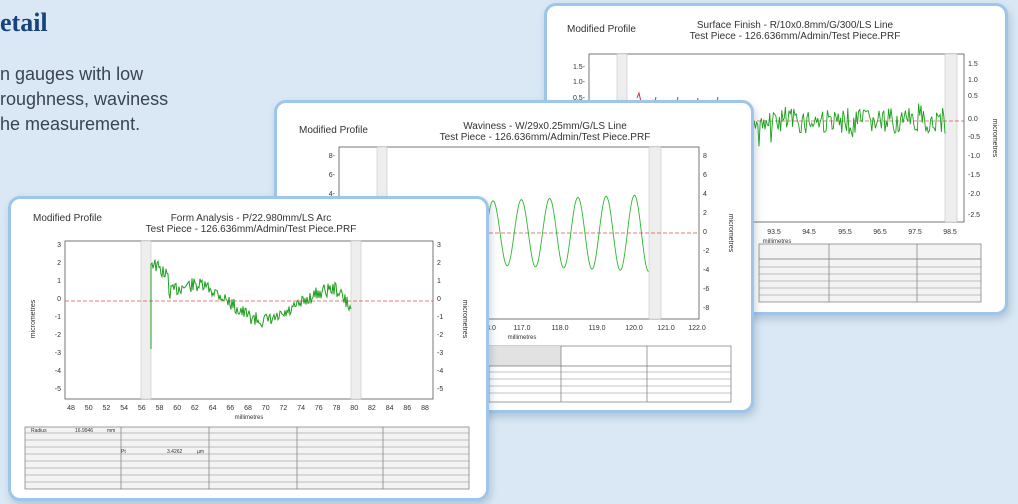 The height and width of the screenshot is (504, 1018). Describe the element at coordinates (440, 353) in the screenshot. I see `y-tick-right: -3` at that location.